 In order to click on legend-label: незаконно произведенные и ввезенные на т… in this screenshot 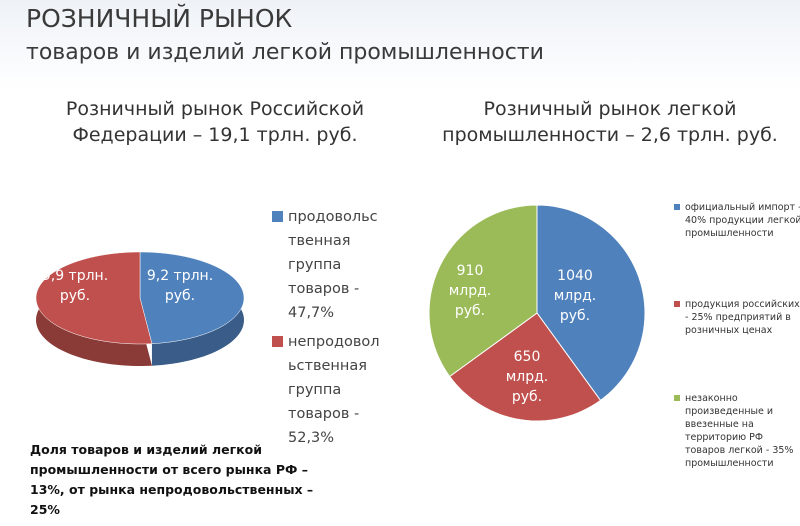, I will do `click(739, 431)`.